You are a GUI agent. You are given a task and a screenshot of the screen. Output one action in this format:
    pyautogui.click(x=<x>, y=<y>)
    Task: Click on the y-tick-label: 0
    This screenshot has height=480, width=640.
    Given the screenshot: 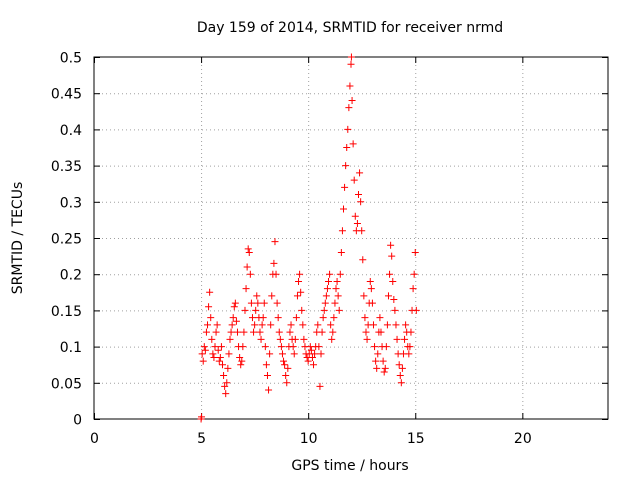 What is the action you would take?
    pyautogui.click(x=77, y=421)
    